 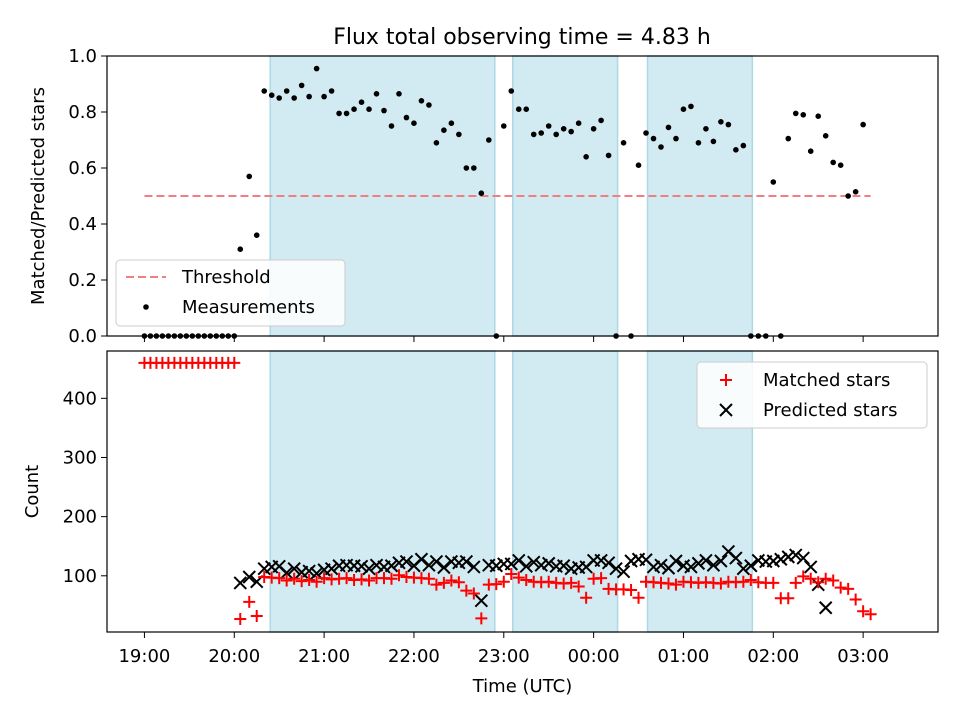 I want to click on legend-measurements-swatch, so click(x=146, y=307).